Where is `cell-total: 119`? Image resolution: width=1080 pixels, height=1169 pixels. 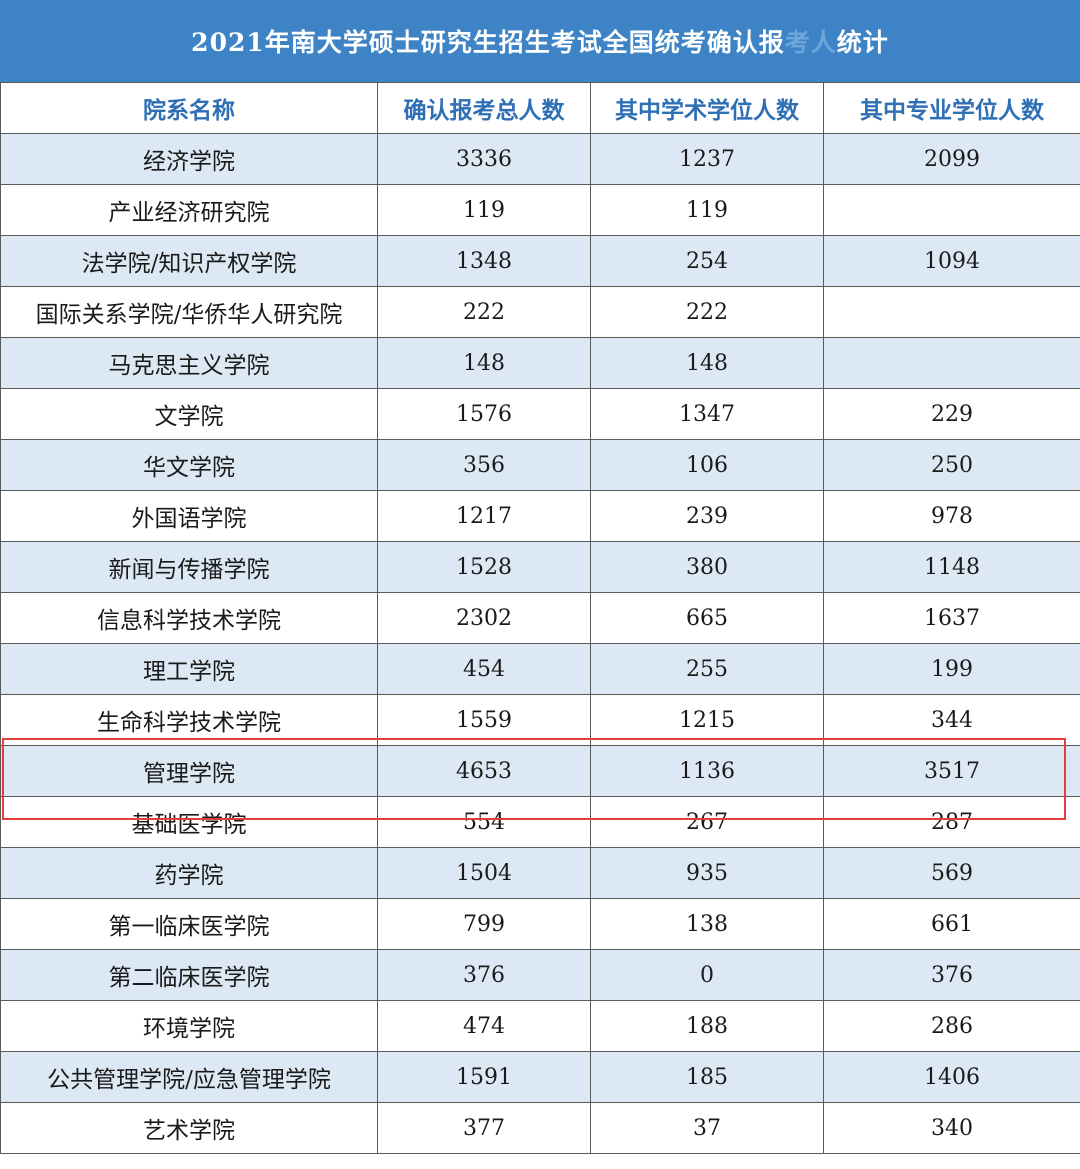 cell-total: 119 is located at coordinates (484, 210).